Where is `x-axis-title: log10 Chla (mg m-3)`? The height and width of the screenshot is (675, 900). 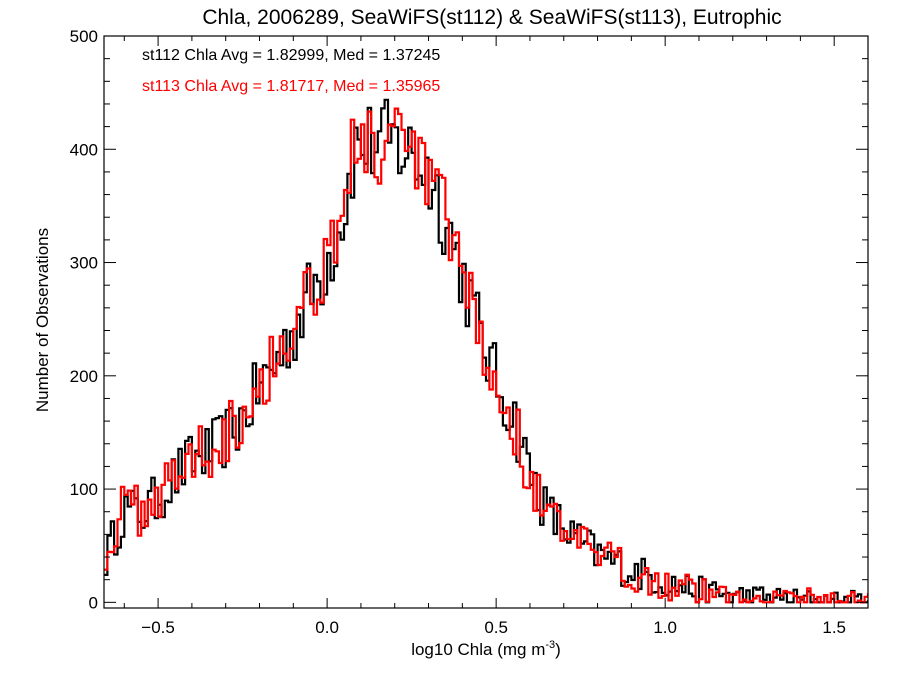 x-axis-title: log10 Chla (mg m-3) is located at coordinates (486, 649).